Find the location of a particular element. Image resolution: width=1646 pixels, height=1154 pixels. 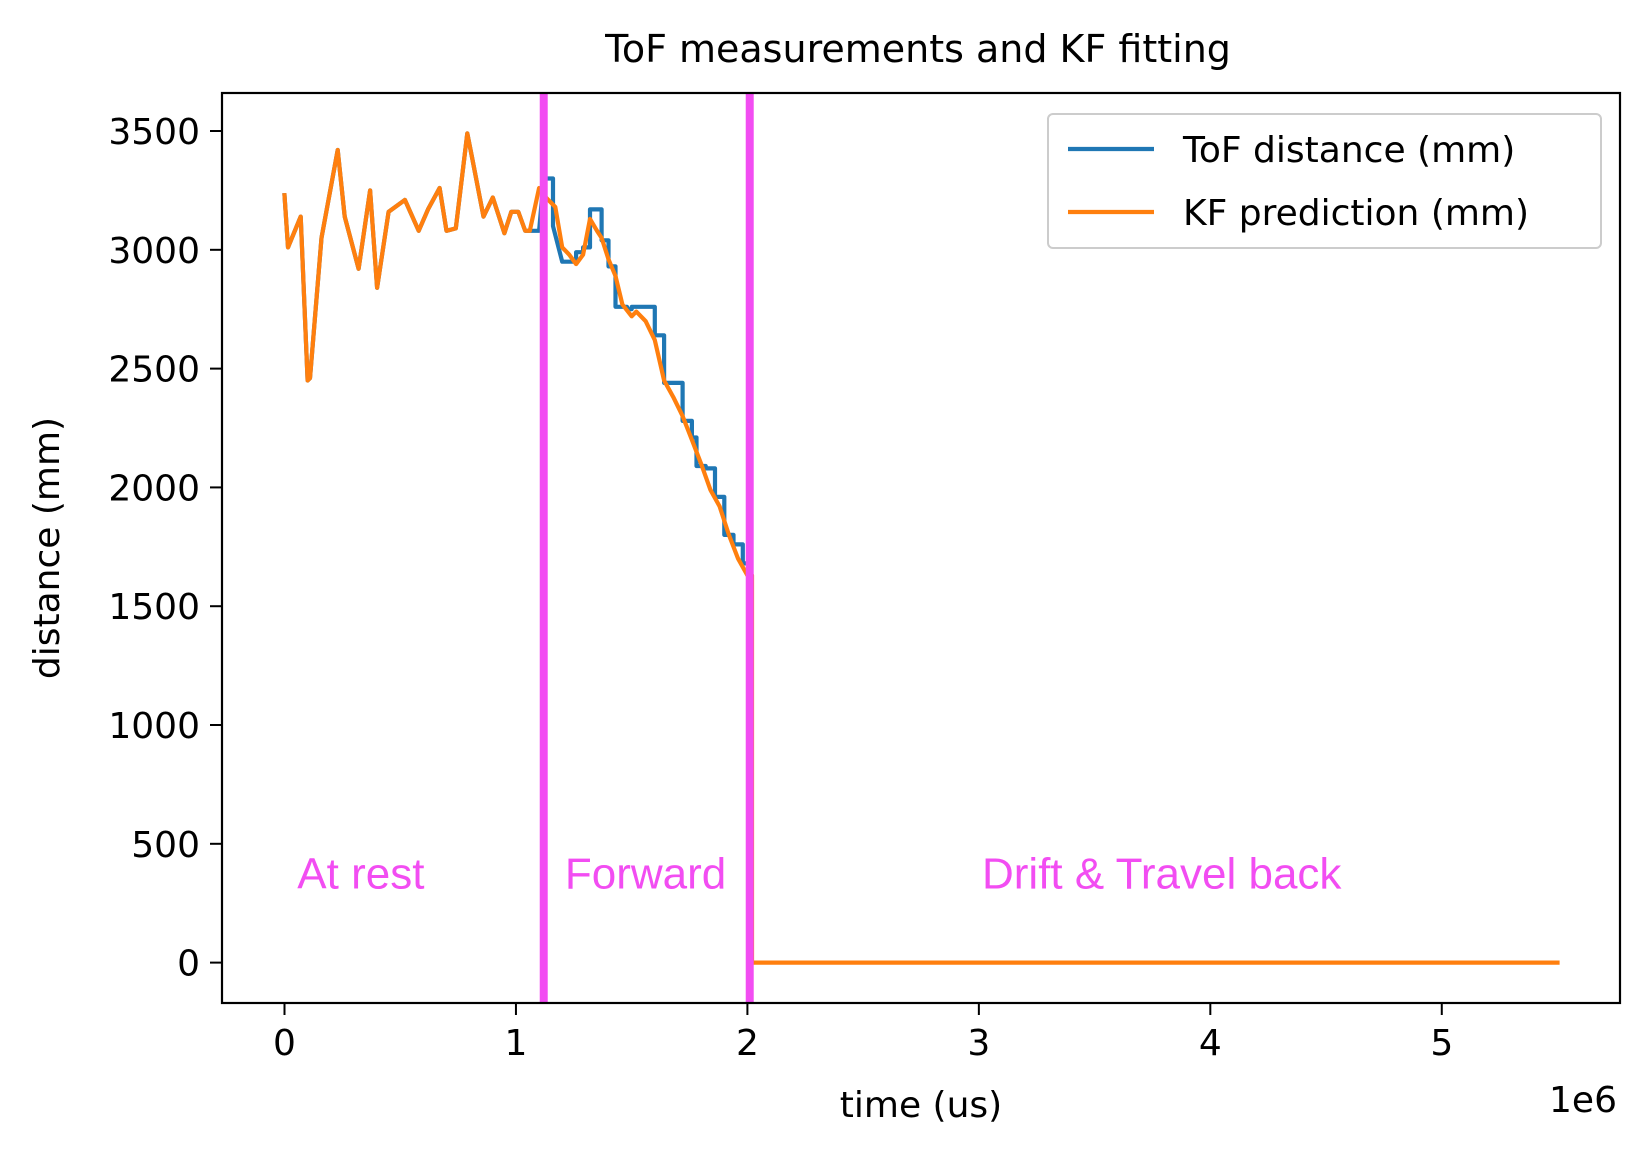

y-tick-label-1: 500 is located at coordinates (165, 845).